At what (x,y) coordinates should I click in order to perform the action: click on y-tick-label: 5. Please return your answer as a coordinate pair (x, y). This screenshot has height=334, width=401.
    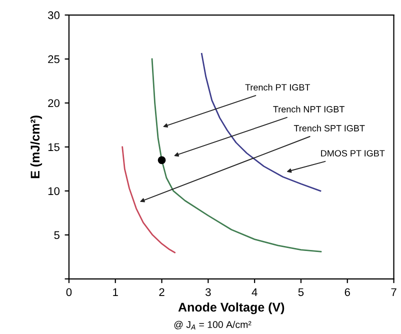
    Looking at the image, I should click on (57, 235).